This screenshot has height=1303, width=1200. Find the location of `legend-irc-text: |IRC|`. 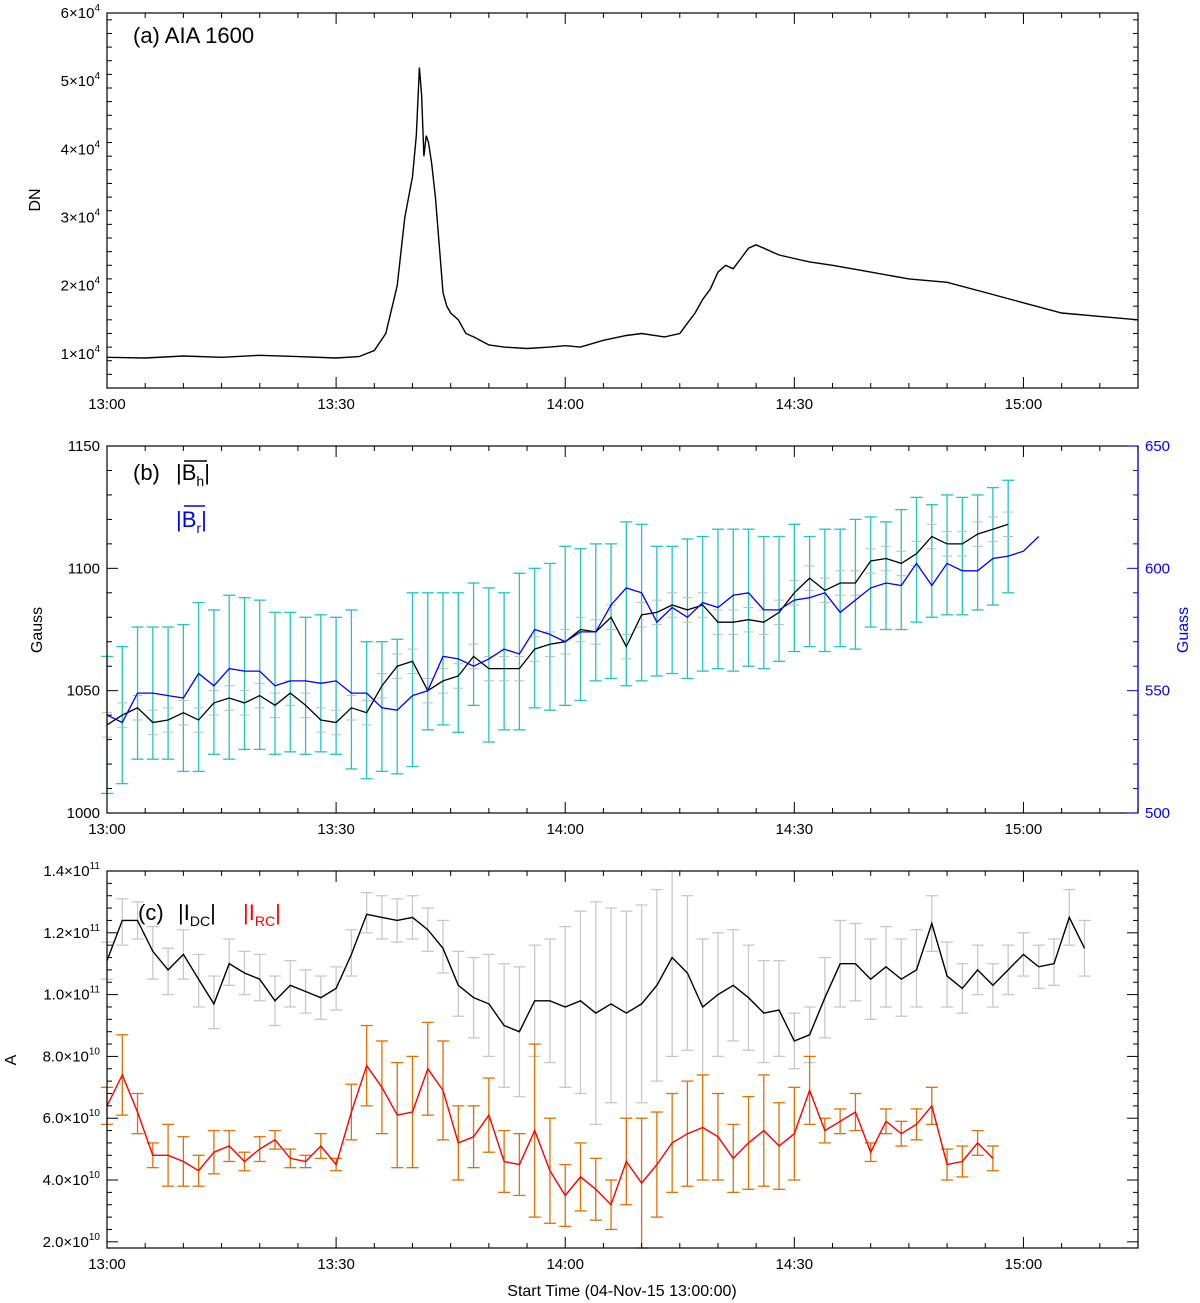

legend-irc-text: |IRC| is located at coordinates (262, 914).